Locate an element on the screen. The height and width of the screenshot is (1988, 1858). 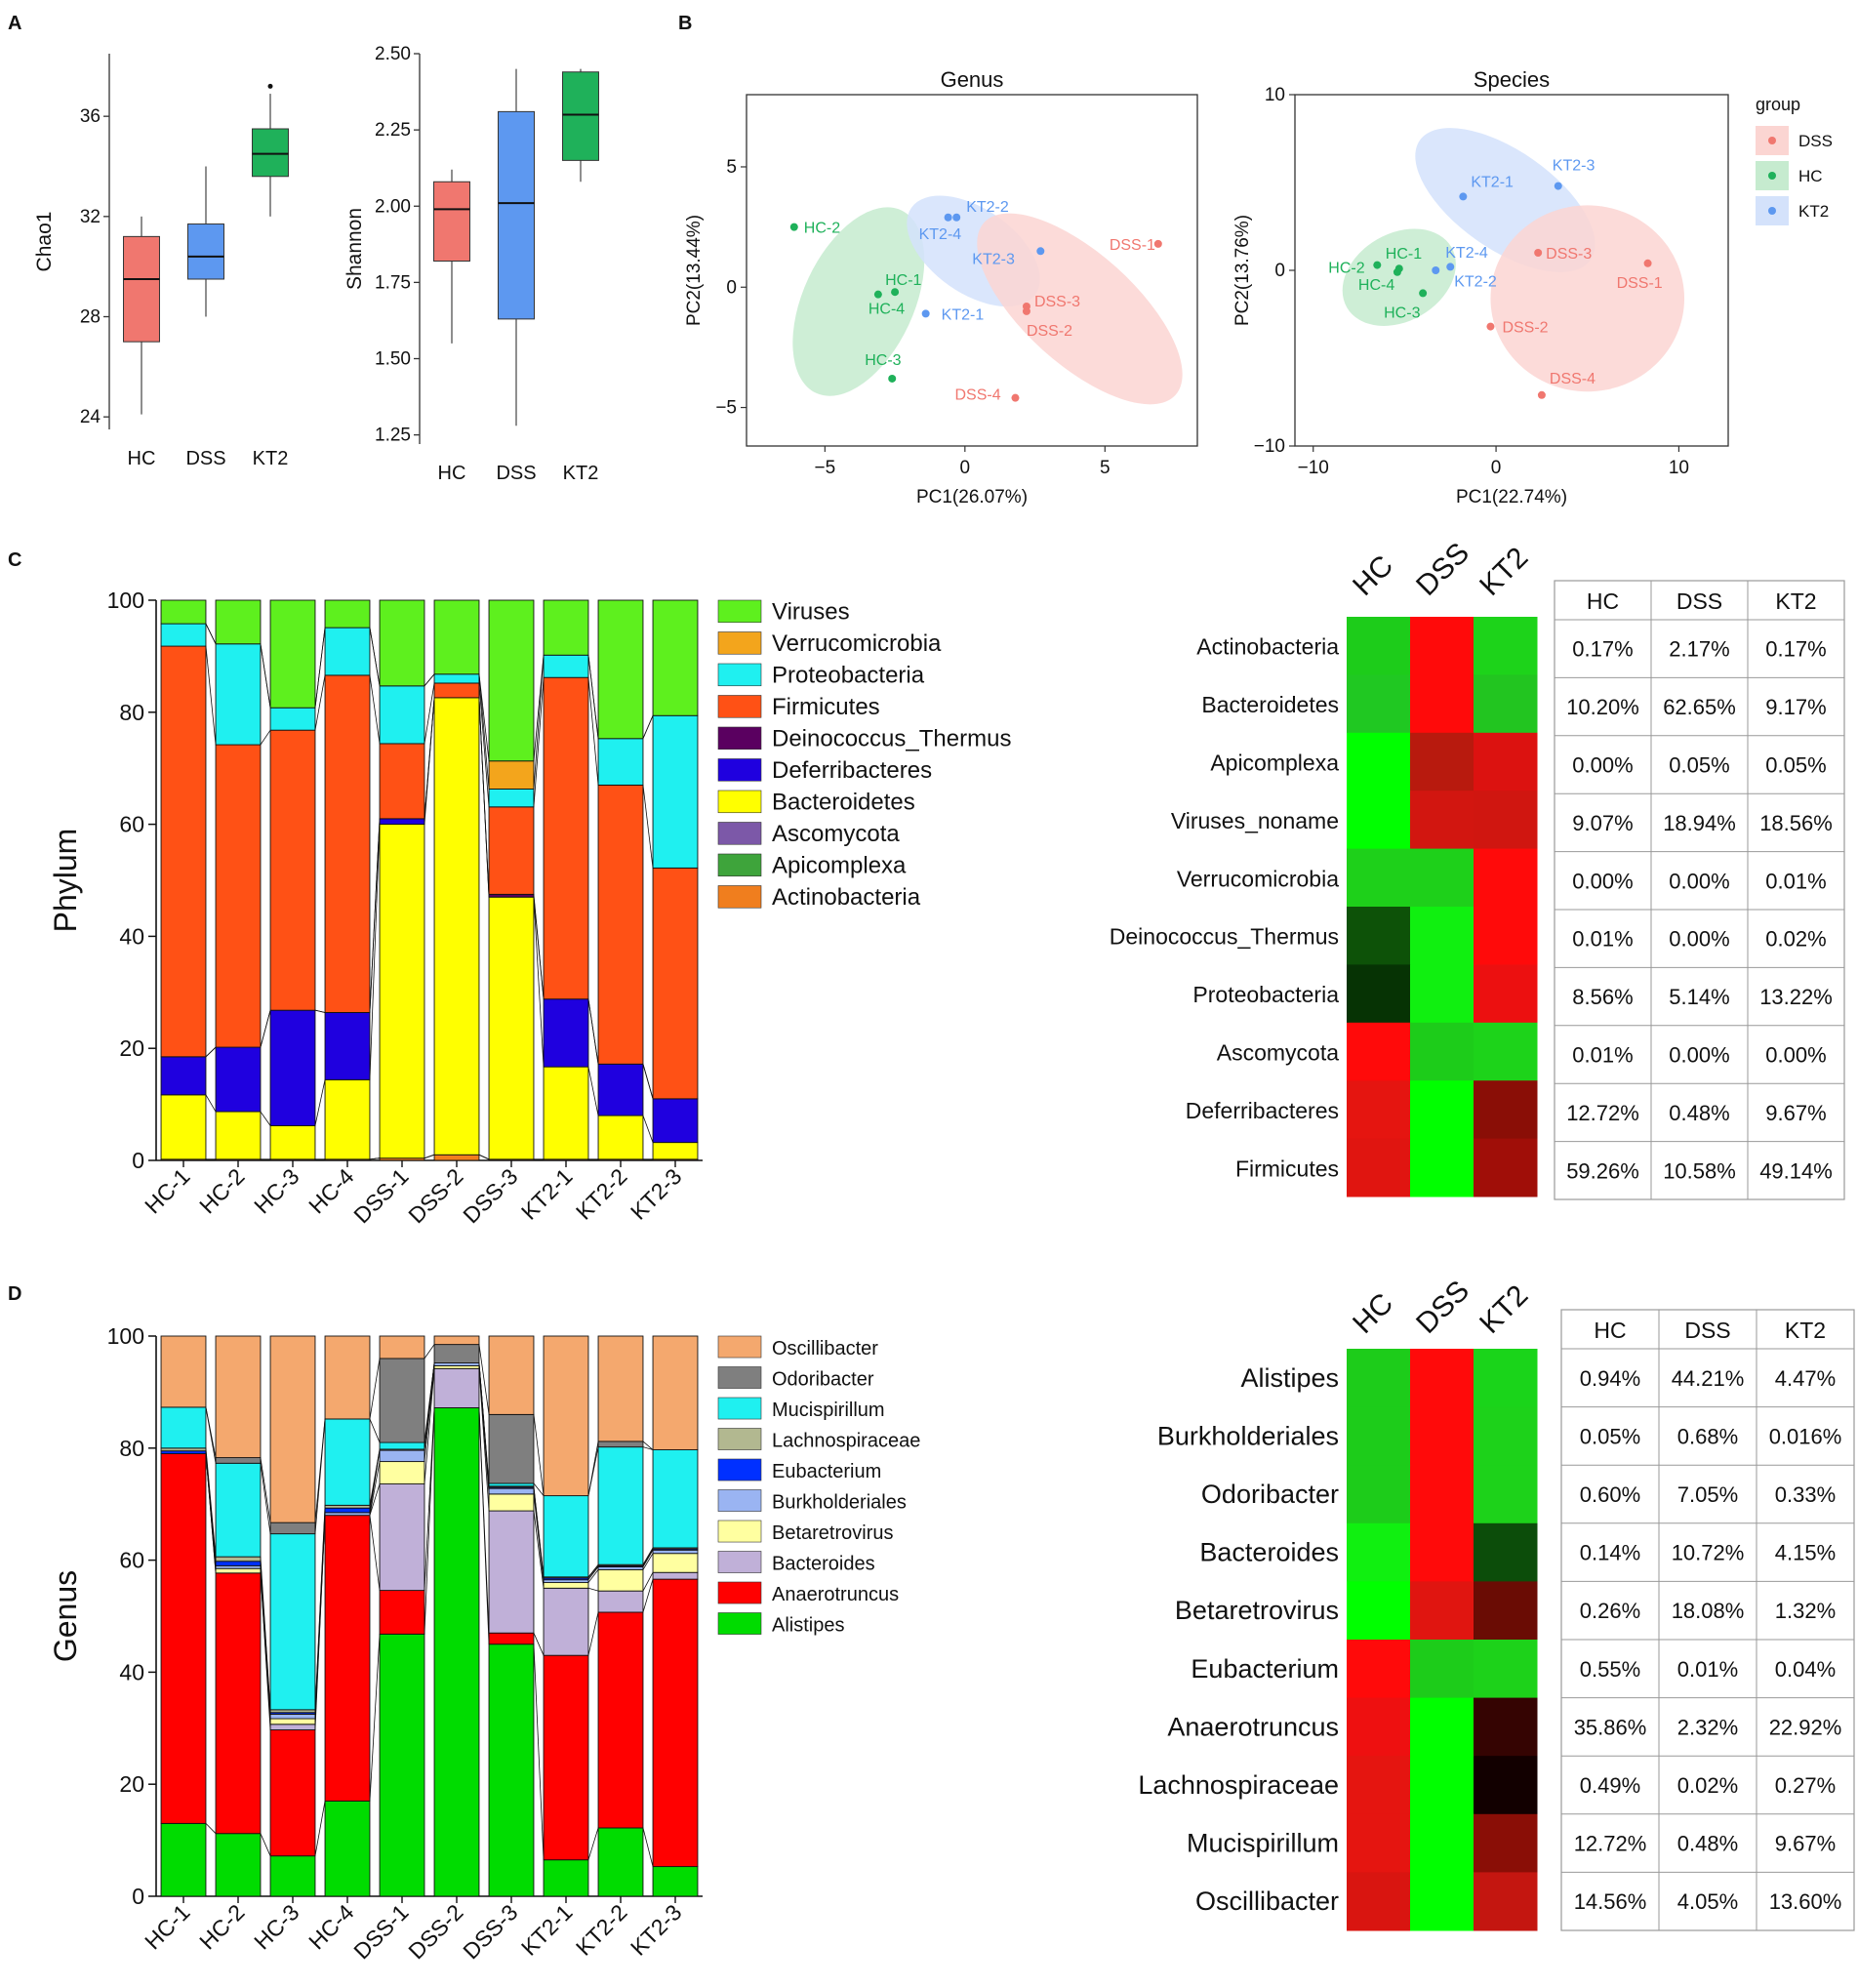
table-cell: 9.17% is located at coordinates (1795, 707).